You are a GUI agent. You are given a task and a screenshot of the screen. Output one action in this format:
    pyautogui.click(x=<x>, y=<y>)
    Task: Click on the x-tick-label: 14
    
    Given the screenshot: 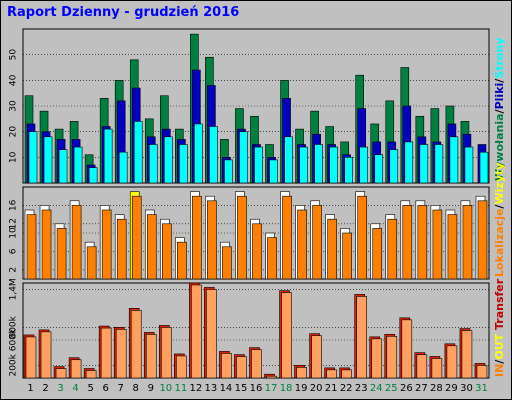 What is the action you would take?
    pyautogui.click(x=226, y=388)
    